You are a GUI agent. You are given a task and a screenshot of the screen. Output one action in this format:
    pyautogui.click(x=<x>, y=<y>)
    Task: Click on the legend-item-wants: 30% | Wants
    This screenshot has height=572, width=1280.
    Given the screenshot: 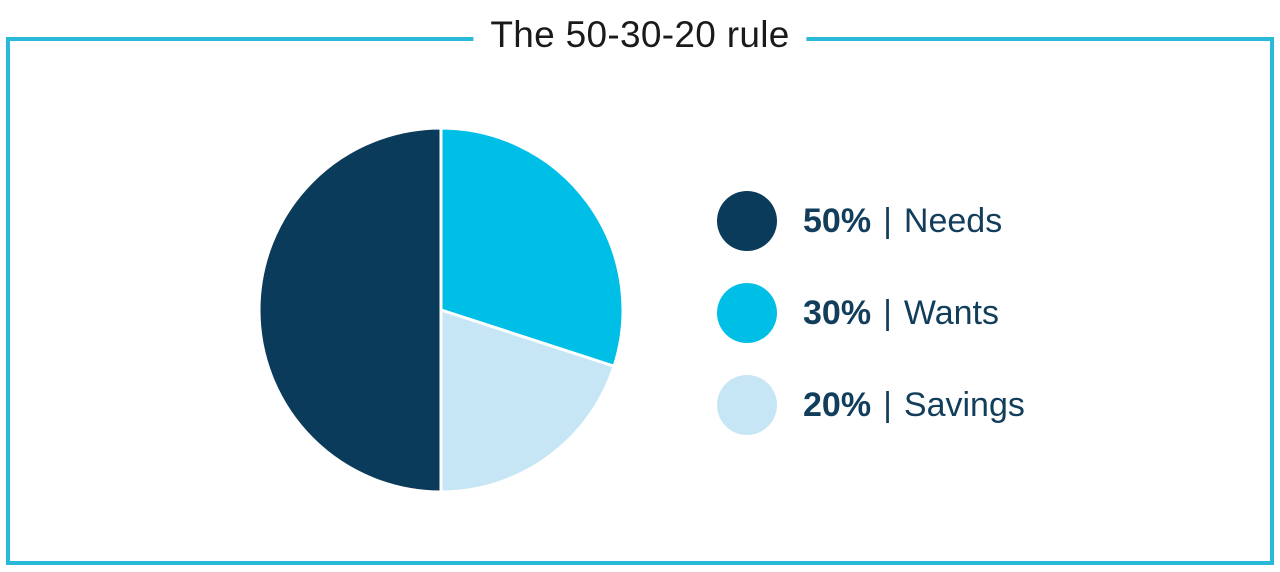 What is the action you would take?
    pyautogui.click(x=871, y=313)
    